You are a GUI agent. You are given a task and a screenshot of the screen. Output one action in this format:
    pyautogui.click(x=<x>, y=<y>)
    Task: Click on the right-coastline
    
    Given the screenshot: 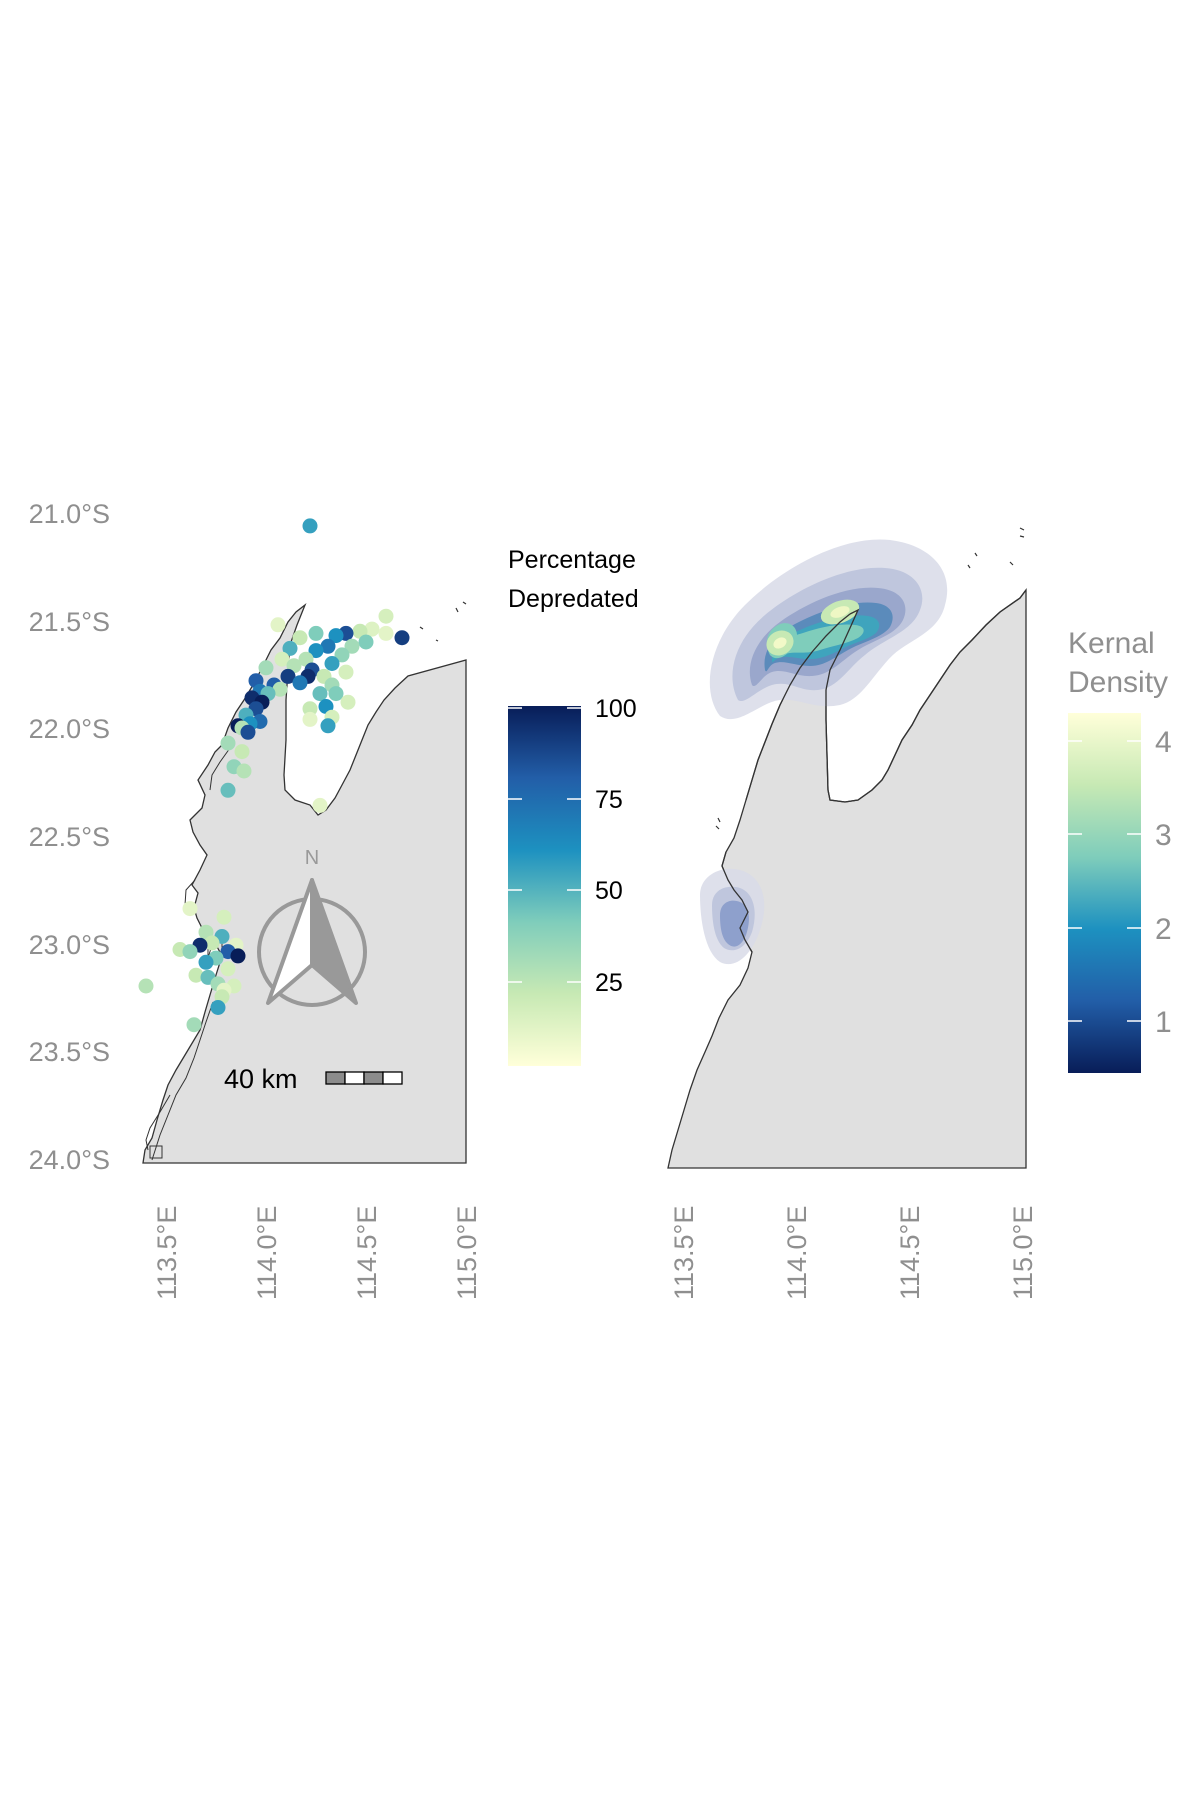 What is the action you would take?
    pyautogui.click(x=874, y=771)
    